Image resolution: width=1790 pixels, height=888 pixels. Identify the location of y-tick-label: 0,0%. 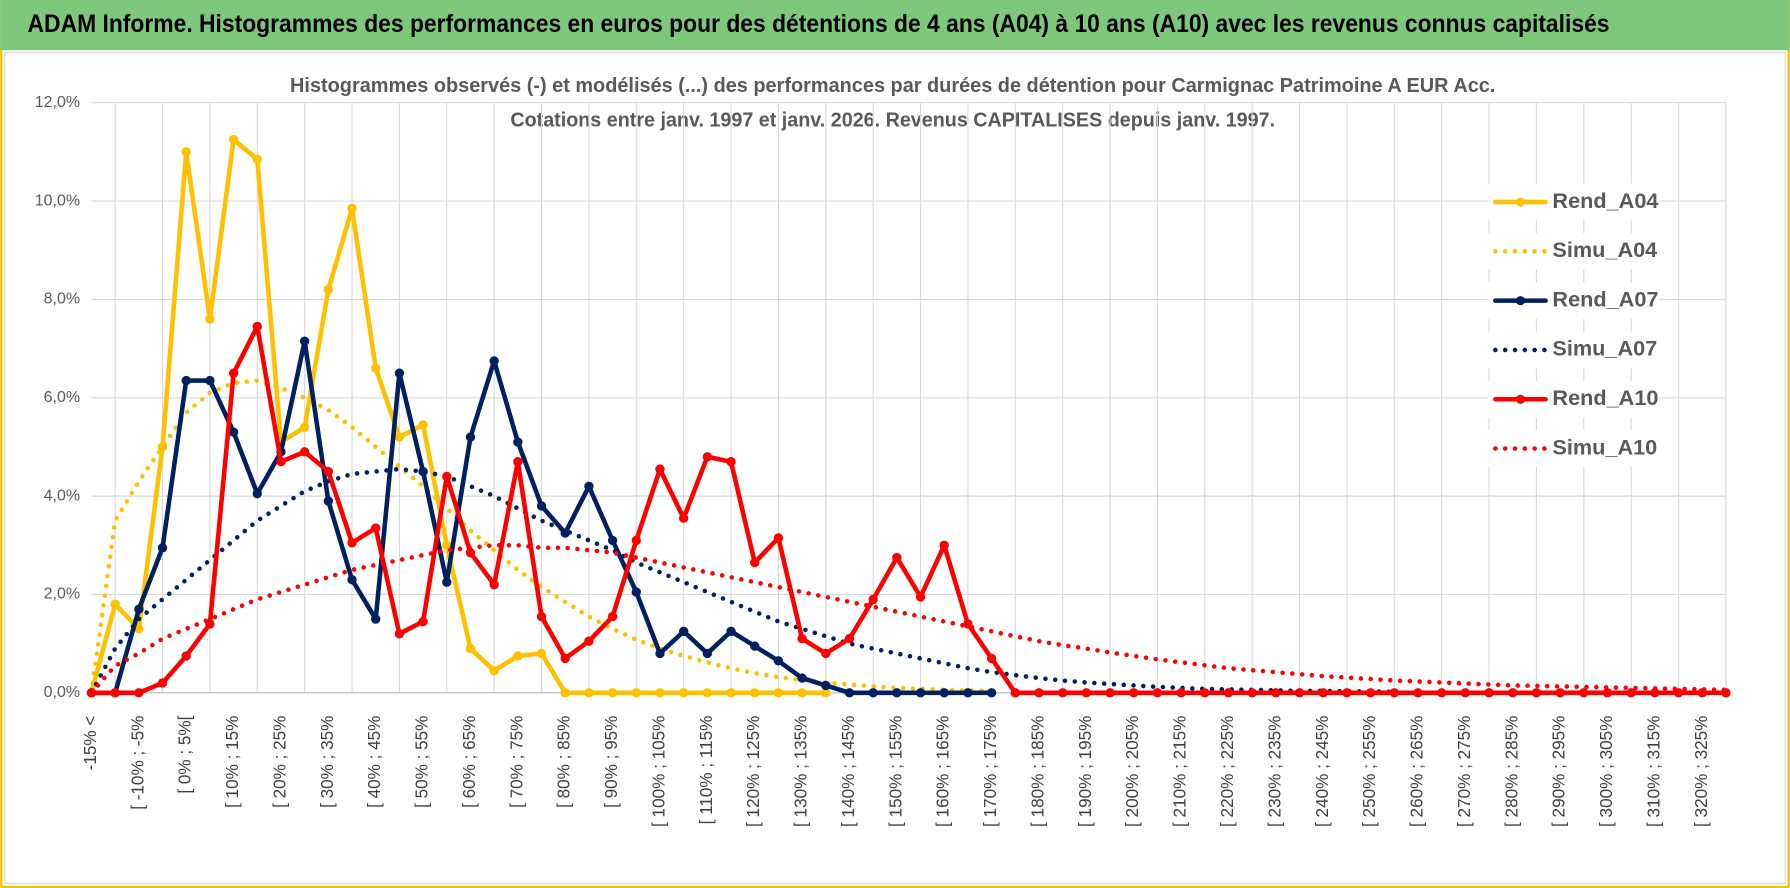
(62, 692).